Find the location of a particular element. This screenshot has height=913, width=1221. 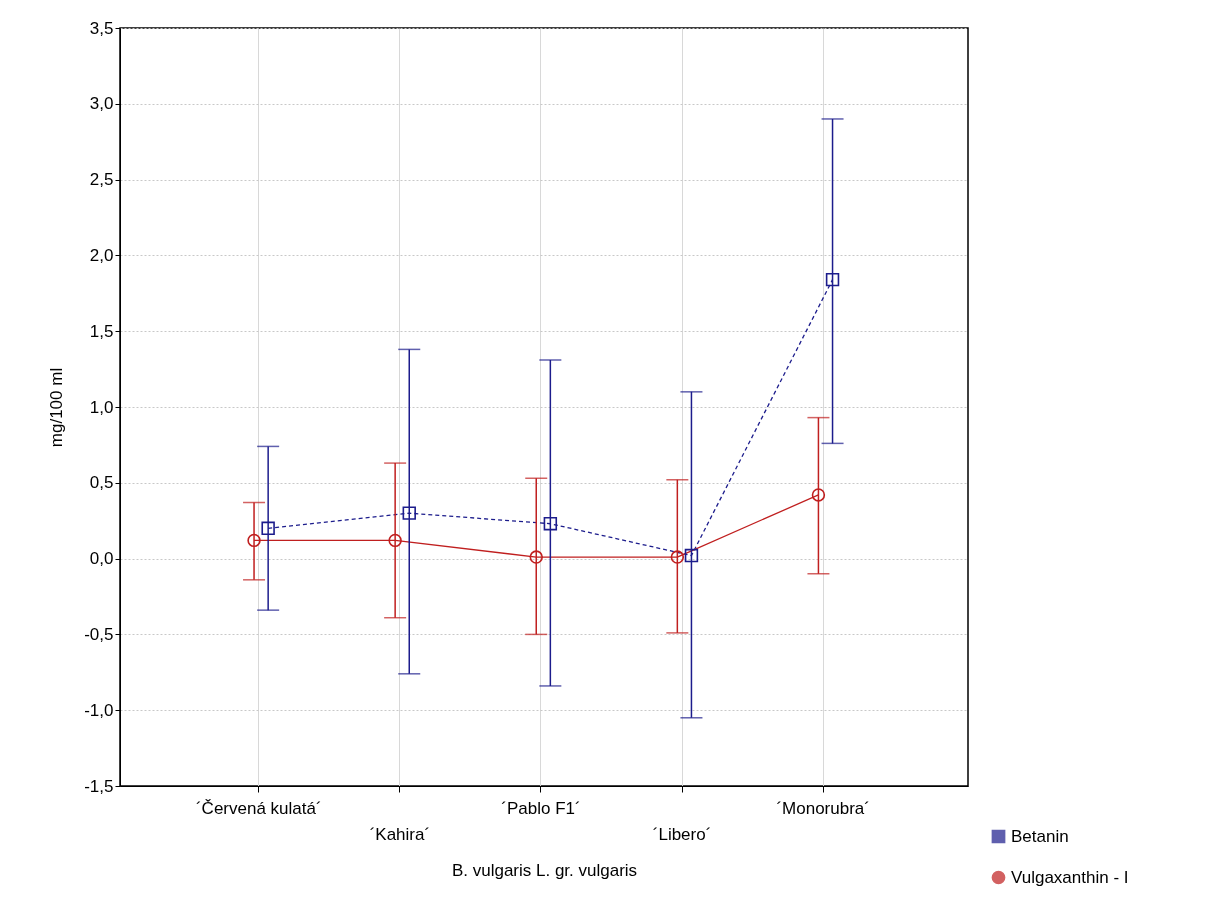

x-tick-label: ´Monorubra´ is located at coordinates (823, 808).